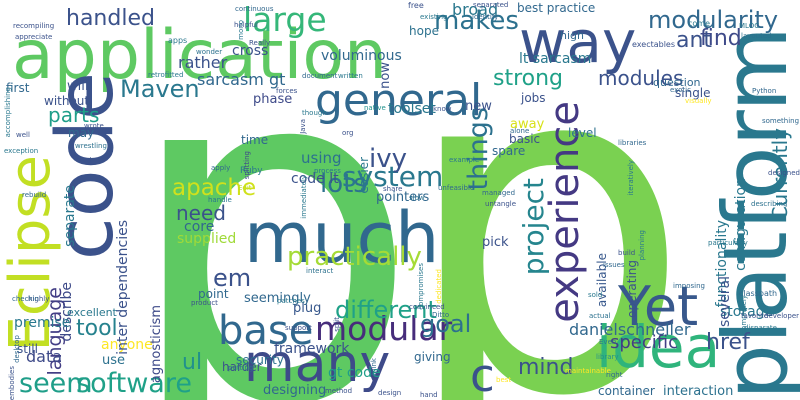 The image size is (800, 400). What do you see at coordinates (441, 315) in the screenshot?
I see `cloud-word: Ditto` at bounding box center [441, 315].